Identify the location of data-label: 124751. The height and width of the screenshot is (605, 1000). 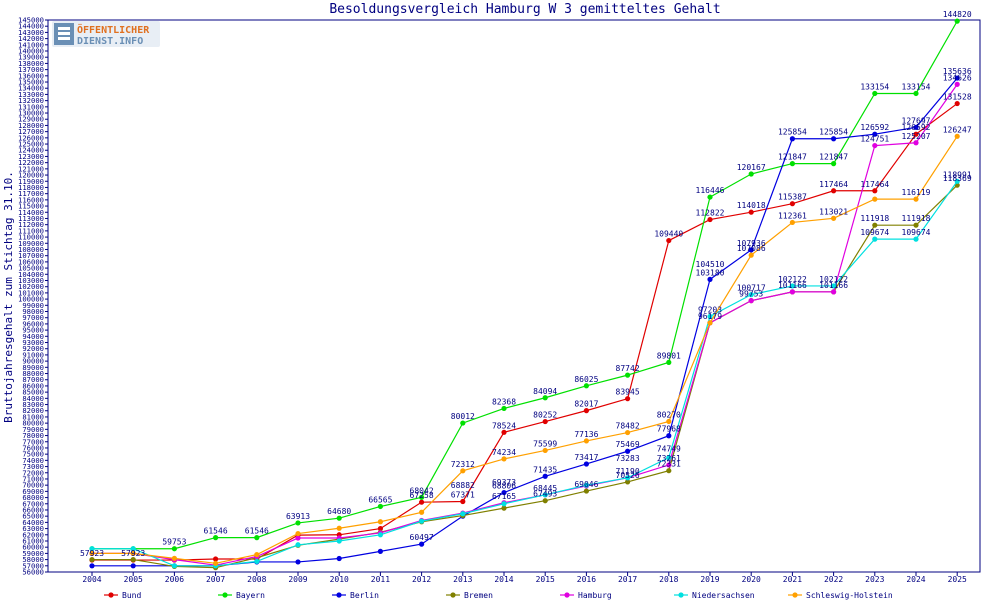
(874, 139).